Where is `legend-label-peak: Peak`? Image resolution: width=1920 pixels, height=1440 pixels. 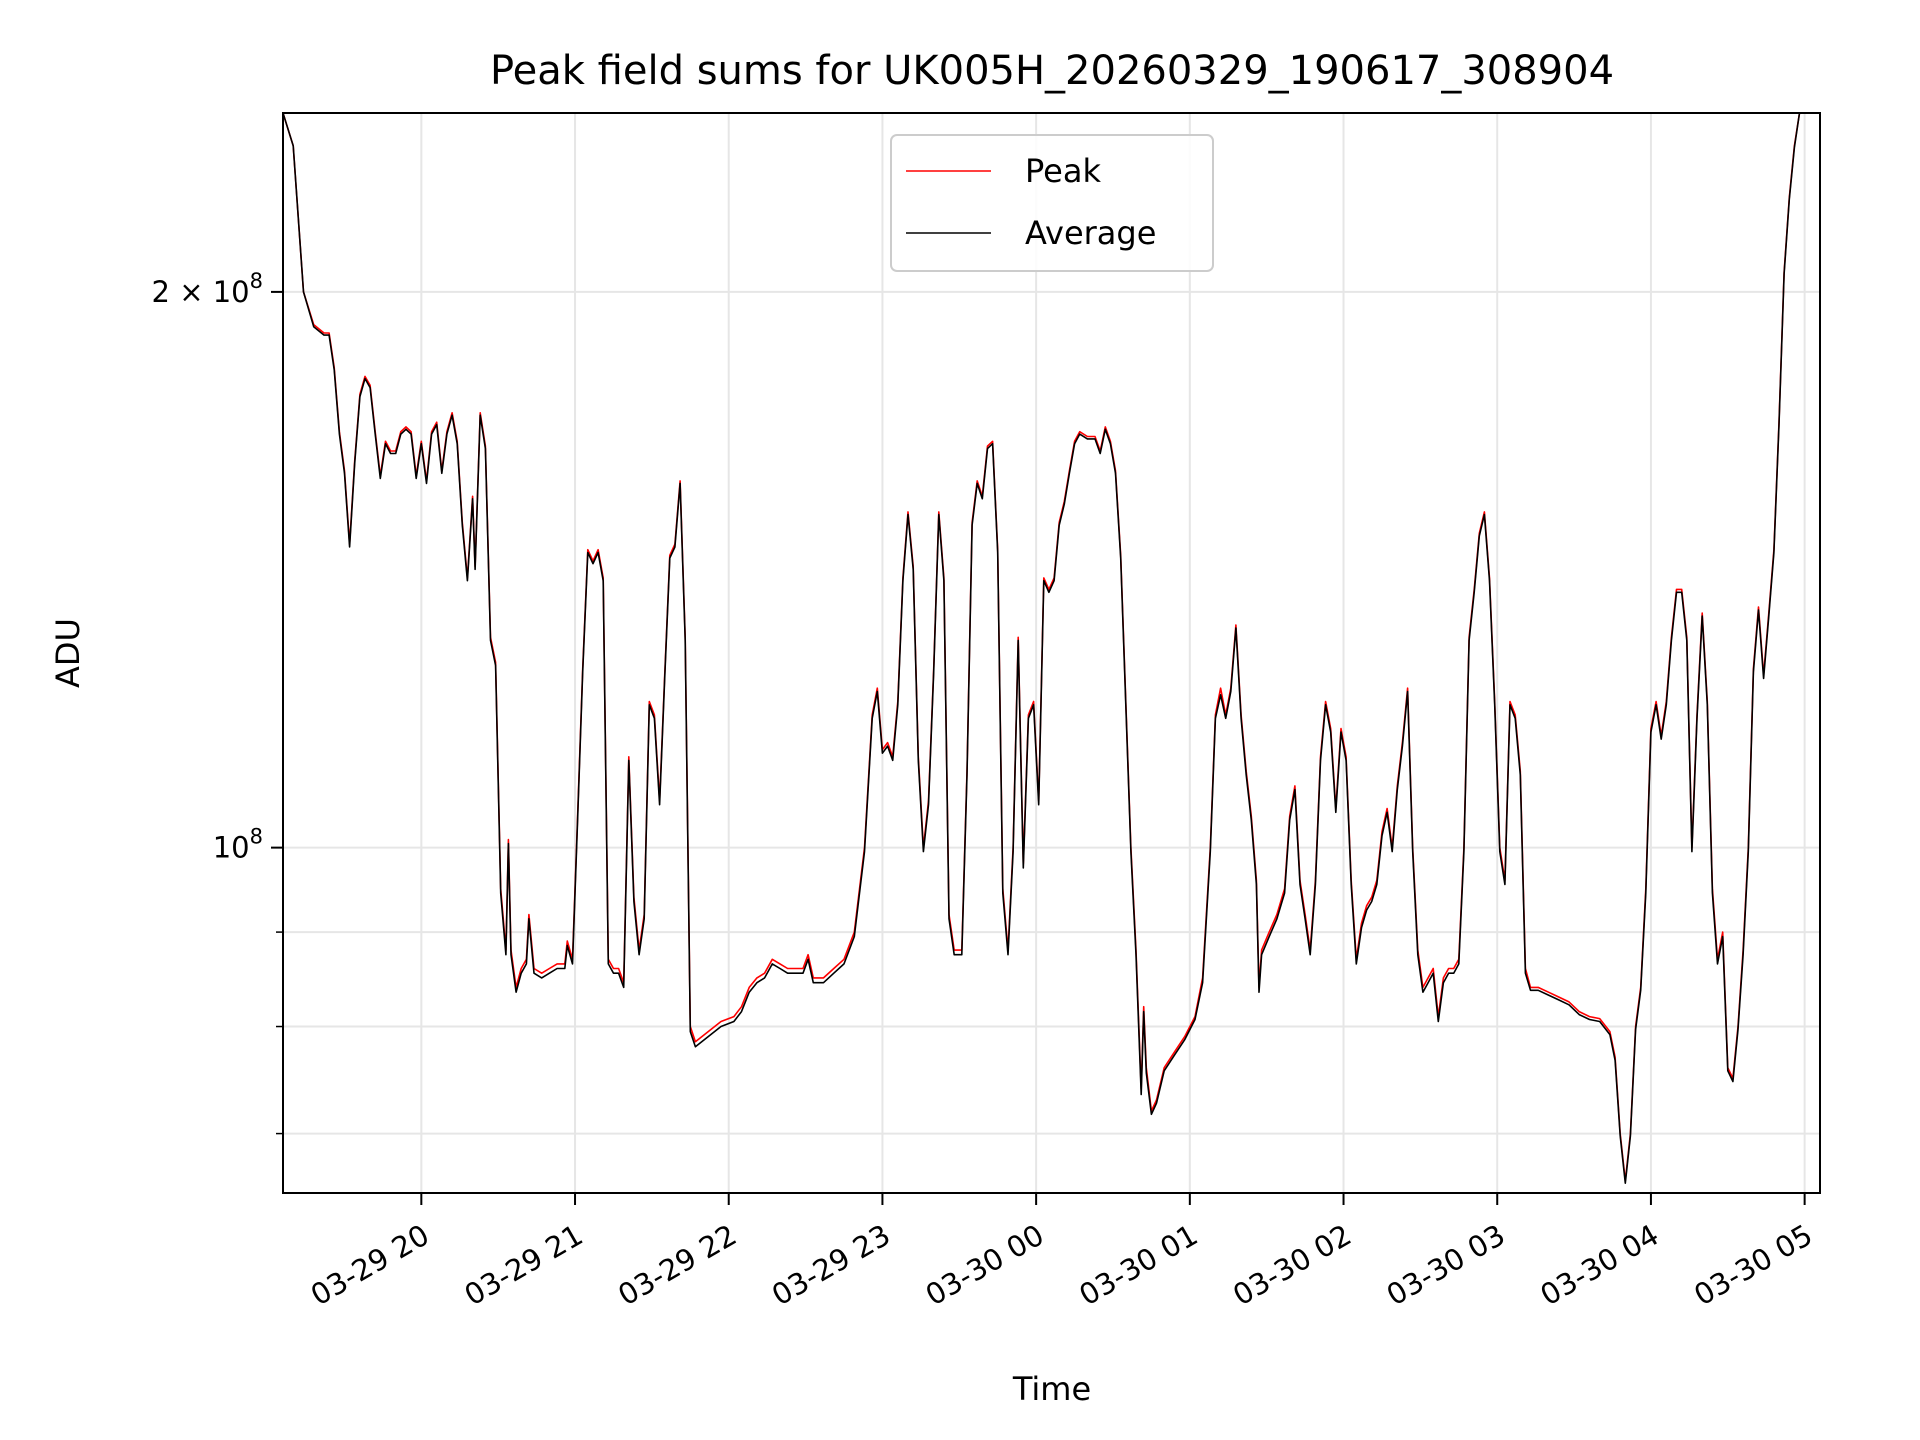 legend-label-peak: Peak is located at coordinates (1063, 171).